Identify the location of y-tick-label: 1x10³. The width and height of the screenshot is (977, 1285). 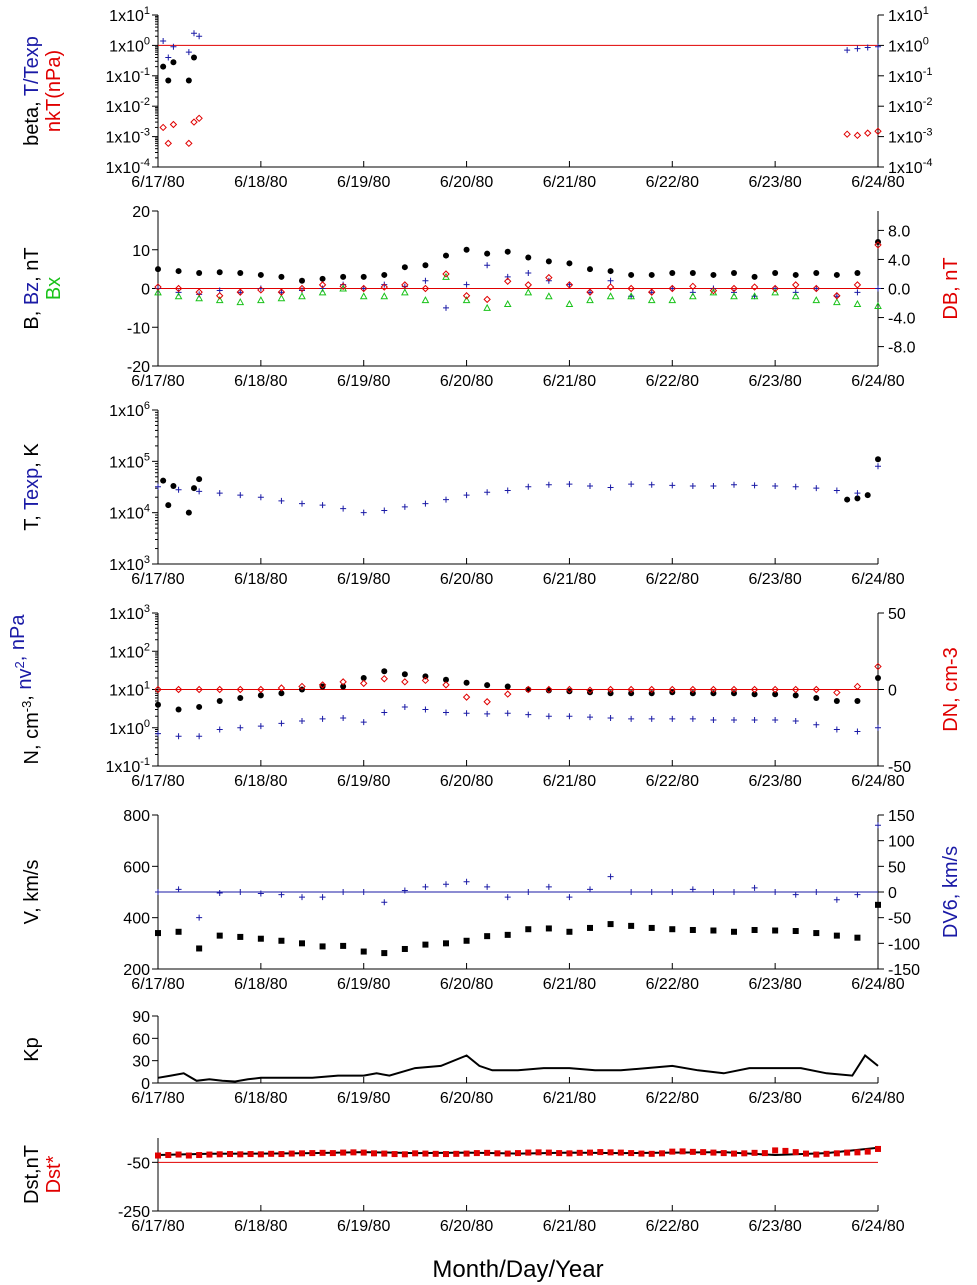
(129, 564).